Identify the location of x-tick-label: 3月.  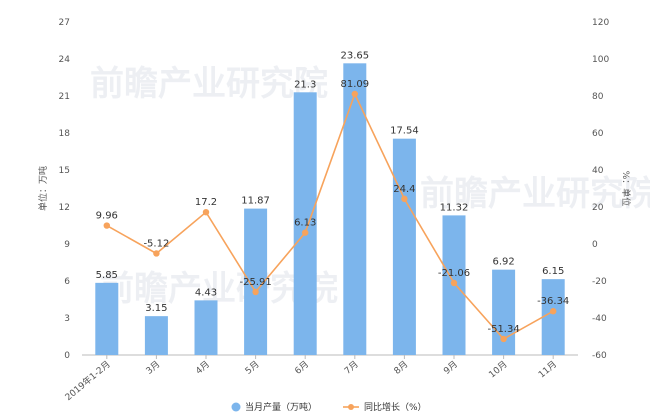
(153, 368).